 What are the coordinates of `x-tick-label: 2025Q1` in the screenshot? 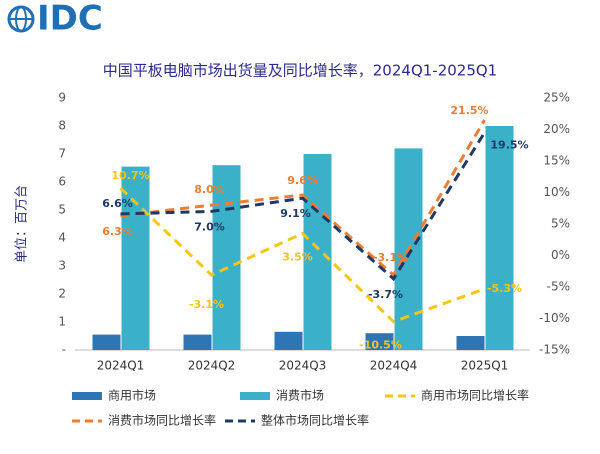 It's located at (485, 366).